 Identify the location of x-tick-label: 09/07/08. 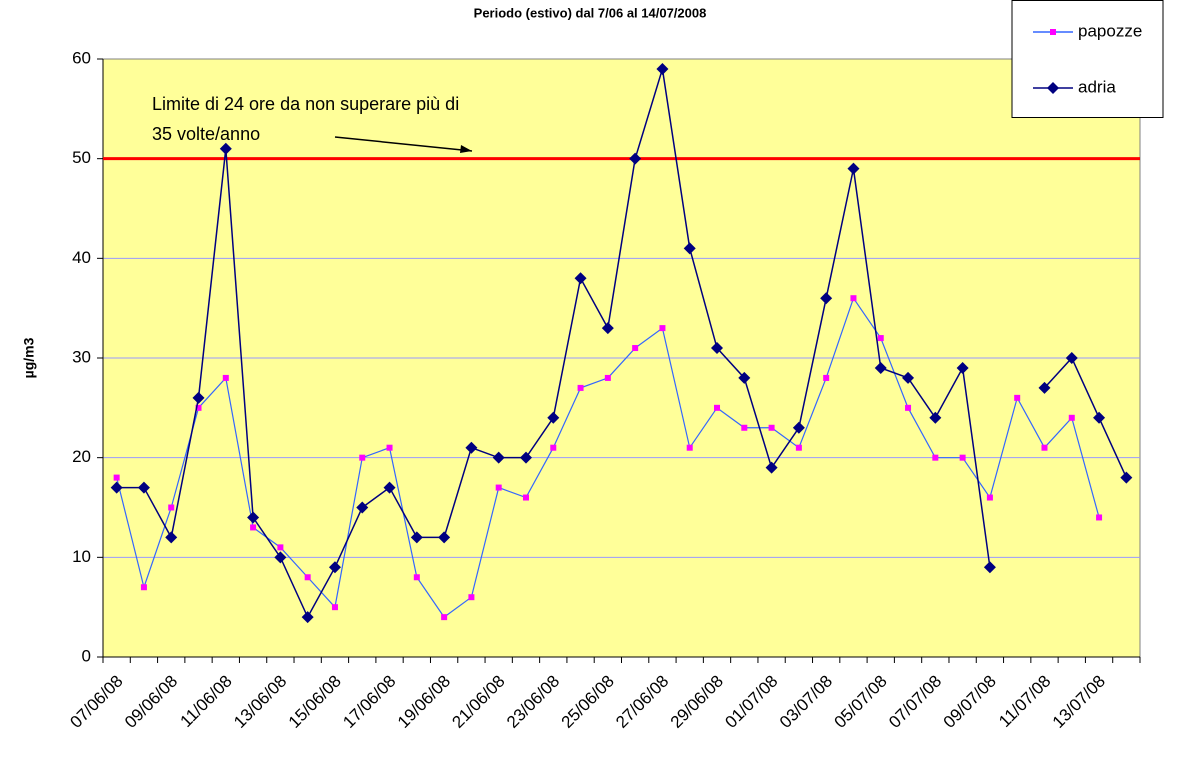
(970, 702).